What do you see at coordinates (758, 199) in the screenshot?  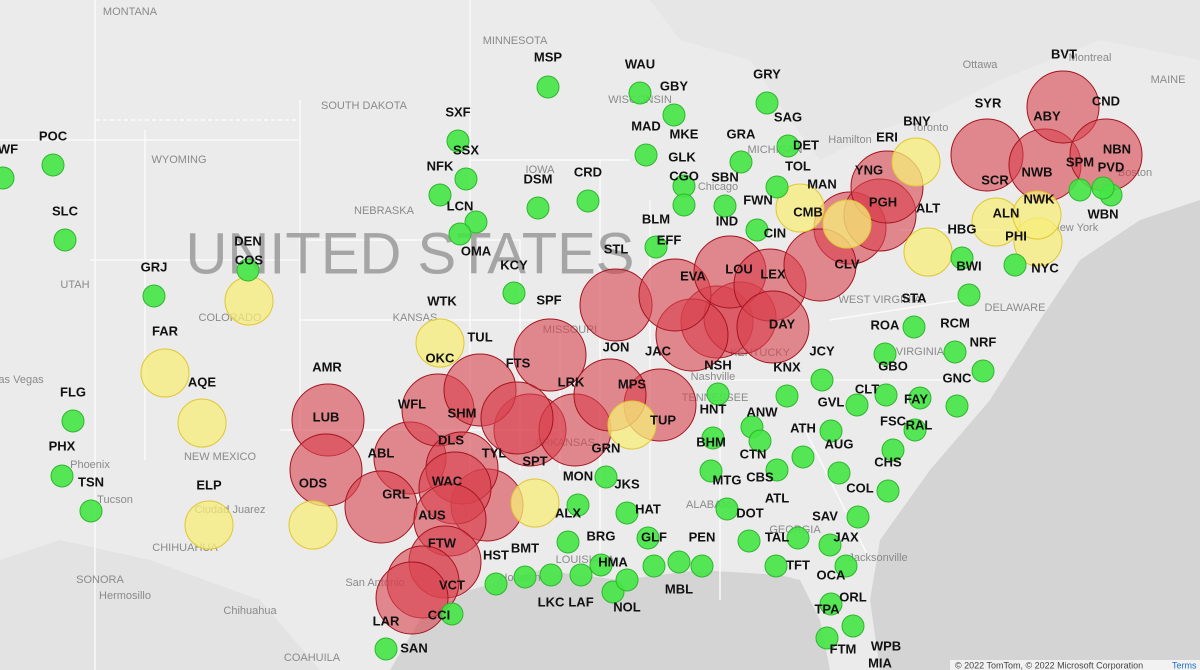 I see `marker-label: FWN` at bounding box center [758, 199].